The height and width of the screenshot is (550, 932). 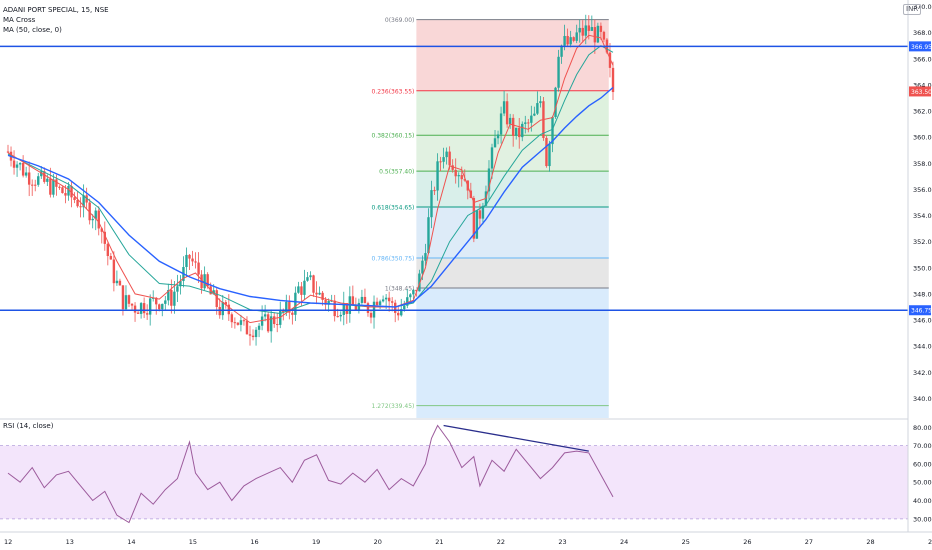 What do you see at coordinates (28, 426) in the screenshot?
I see `rsi-legend: RSI (14, close)` at bounding box center [28, 426].